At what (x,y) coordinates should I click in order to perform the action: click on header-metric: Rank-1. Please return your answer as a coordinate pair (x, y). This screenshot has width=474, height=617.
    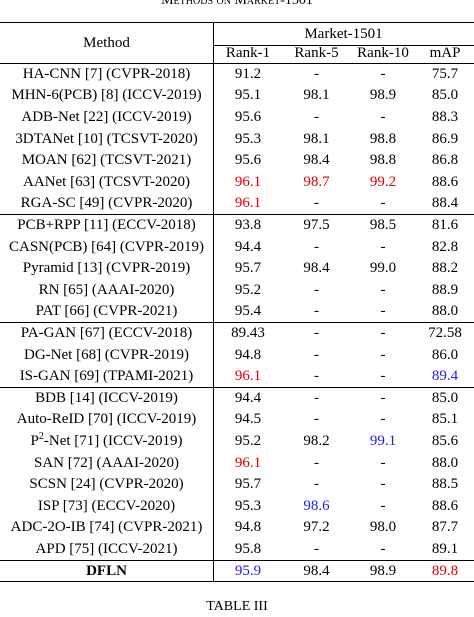
    Looking at the image, I should click on (248, 53).